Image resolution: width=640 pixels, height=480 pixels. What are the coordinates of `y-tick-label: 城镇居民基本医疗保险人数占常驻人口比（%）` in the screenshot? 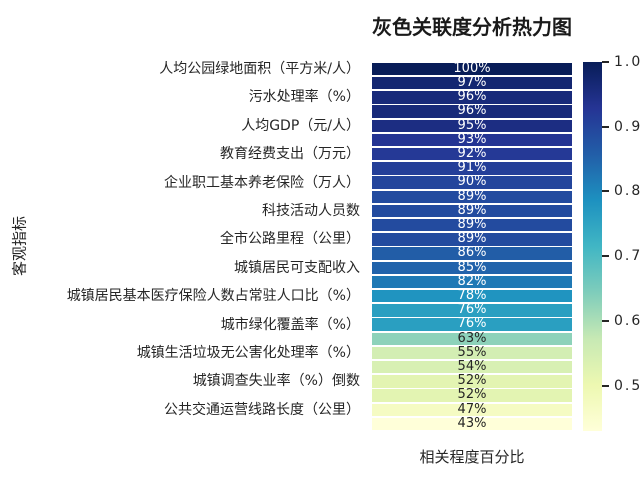 It's located at (213, 296).